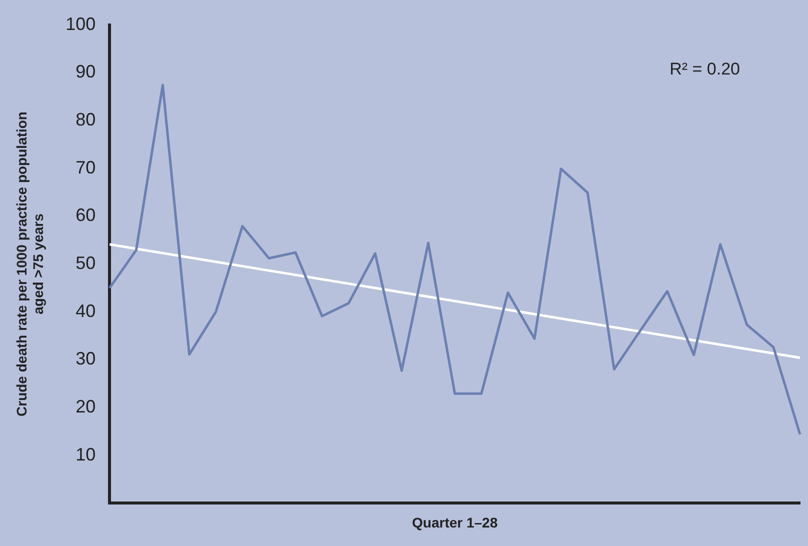 The height and width of the screenshot is (546, 808). I want to click on y-tick-label: 20, so click(86, 406).